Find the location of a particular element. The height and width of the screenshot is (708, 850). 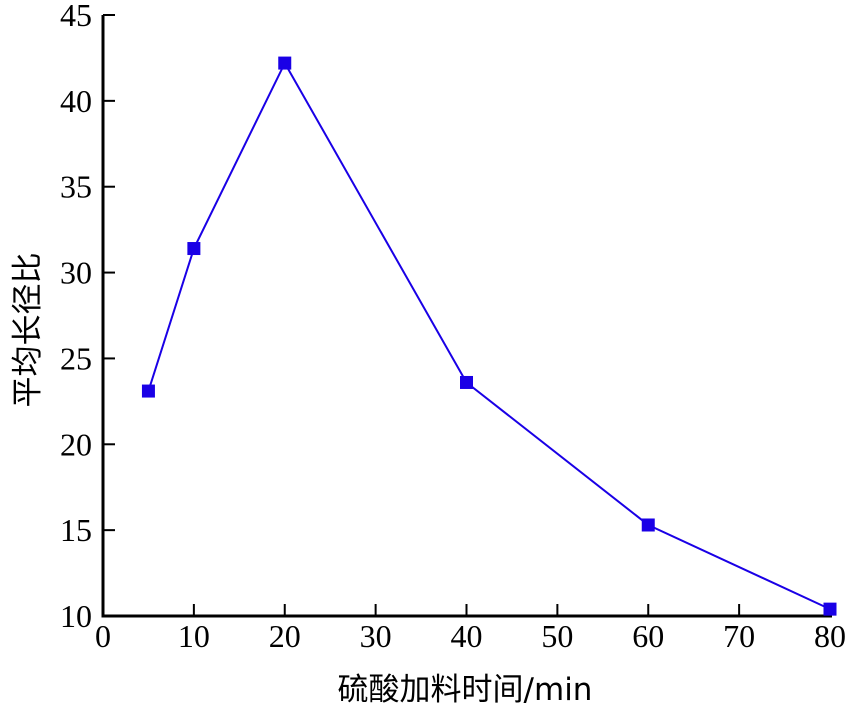

x-tick-label: 50 is located at coordinates (557, 636).